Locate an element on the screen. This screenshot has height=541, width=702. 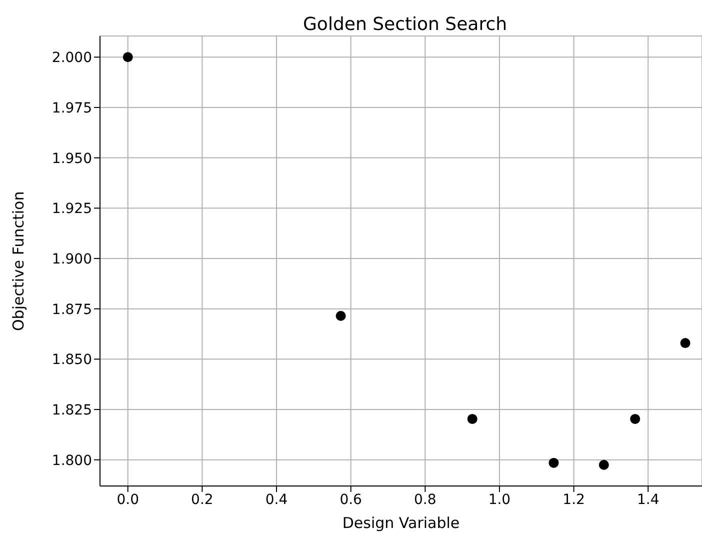
x-tick-label: 0.4 is located at coordinates (276, 500).